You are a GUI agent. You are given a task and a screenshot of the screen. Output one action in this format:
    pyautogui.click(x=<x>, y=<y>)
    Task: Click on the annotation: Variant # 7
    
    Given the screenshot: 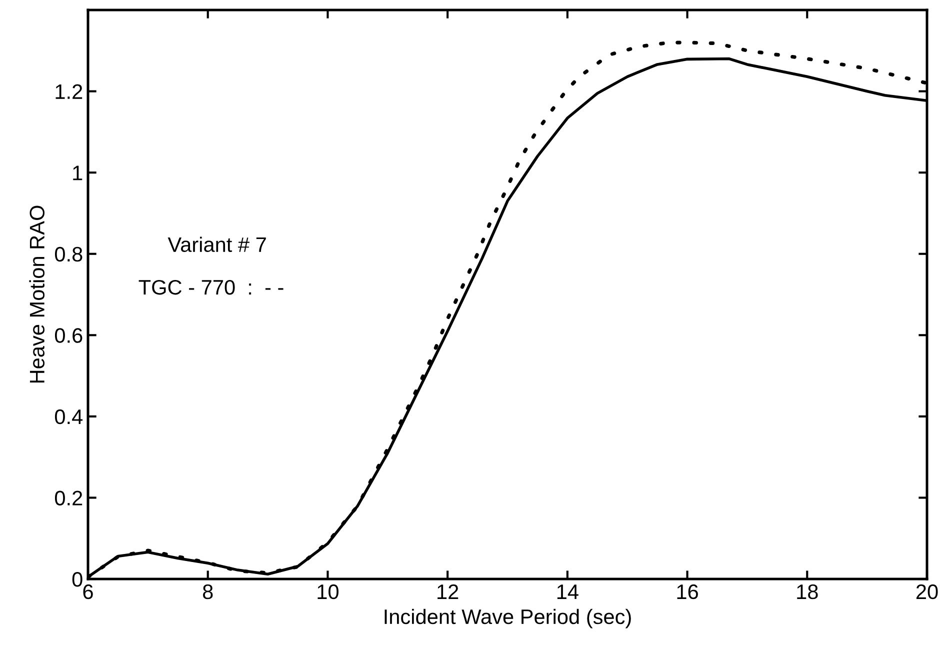 What is the action you would take?
    pyautogui.click(x=217, y=244)
    